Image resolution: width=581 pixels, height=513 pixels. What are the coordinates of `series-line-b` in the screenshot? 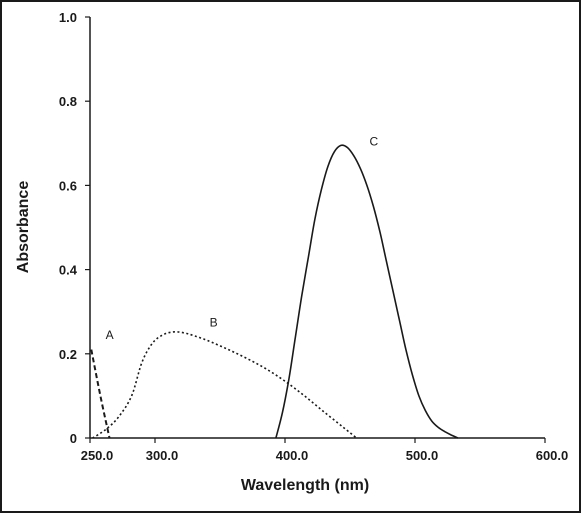 It's located at (225, 385).